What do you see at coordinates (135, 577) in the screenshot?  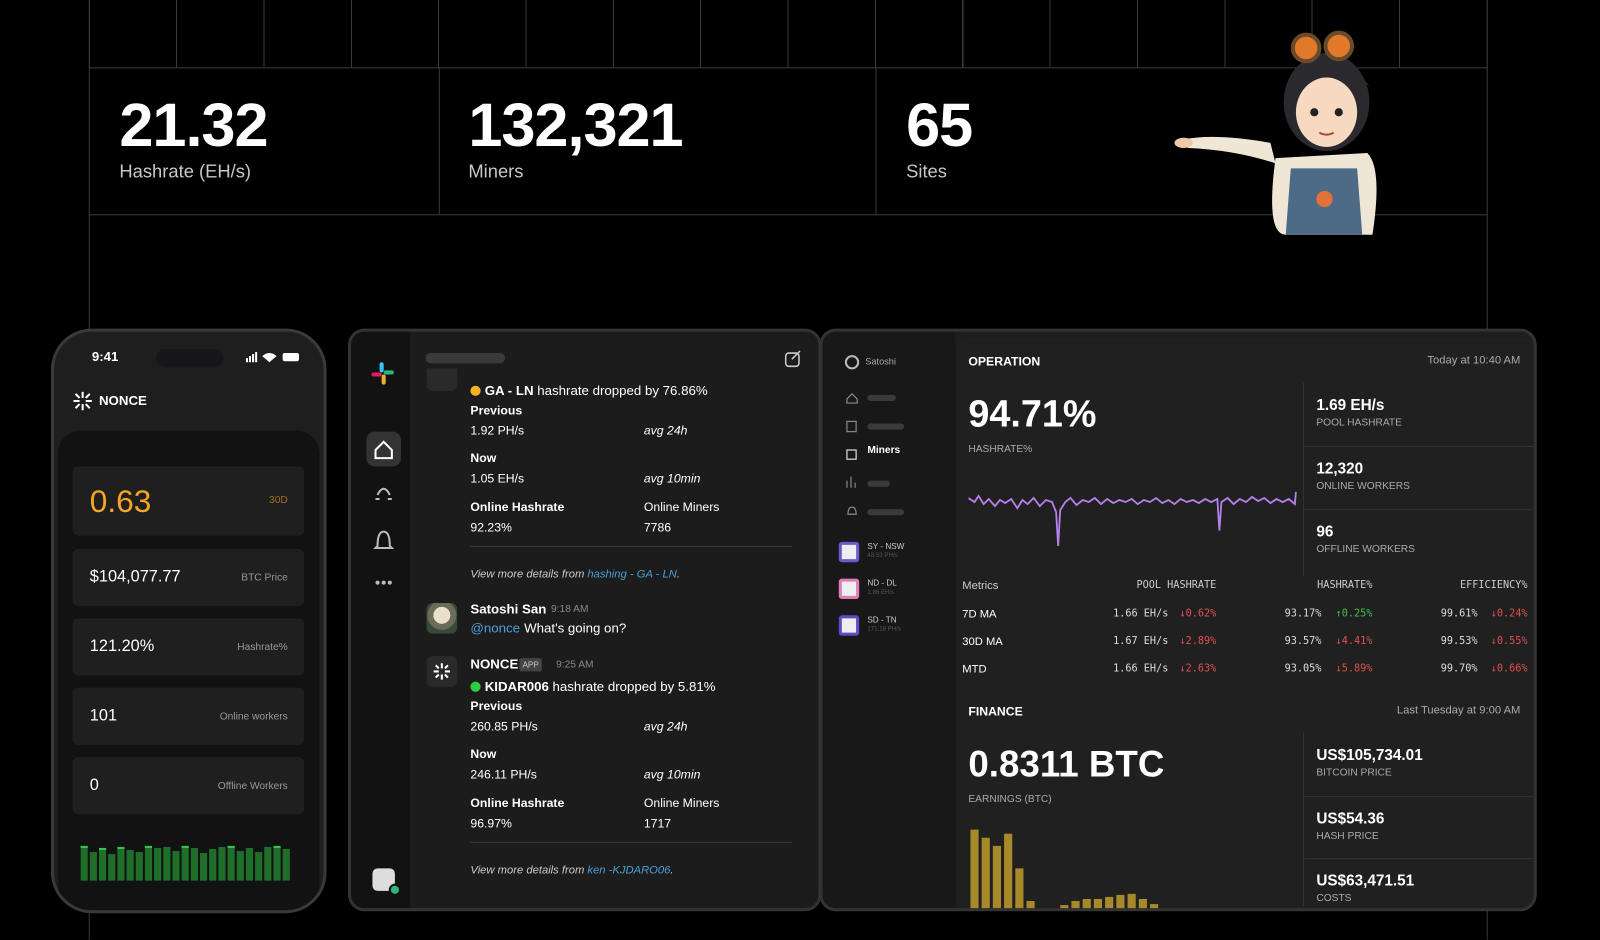 I see `card-value: $104,077.77` at bounding box center [135, 577].